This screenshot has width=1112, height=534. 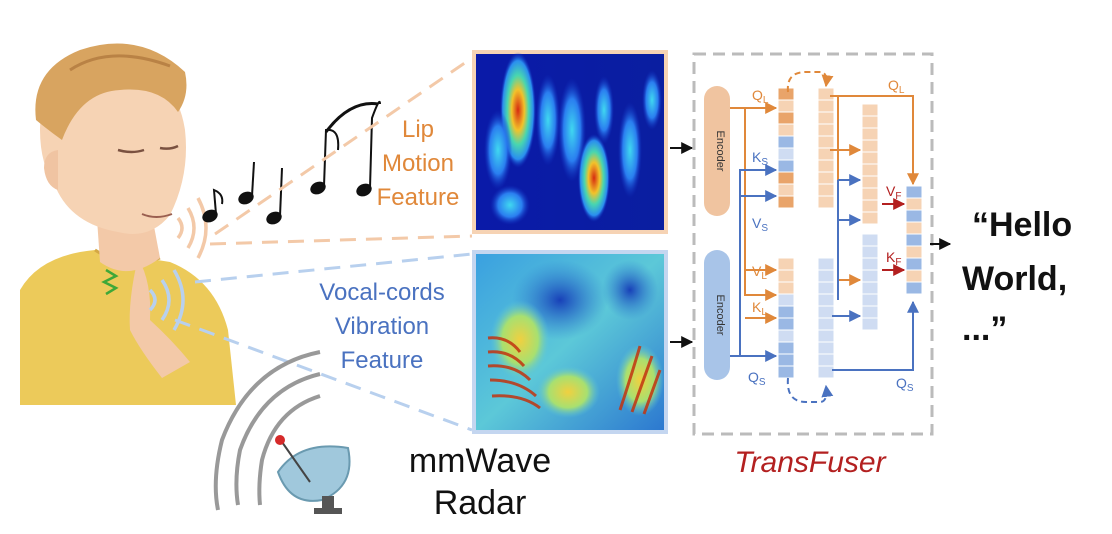 What do you see at coordinates (896, 86) in the screenshot?
I see `svg-text: QL` at bounding box center [896, 86].